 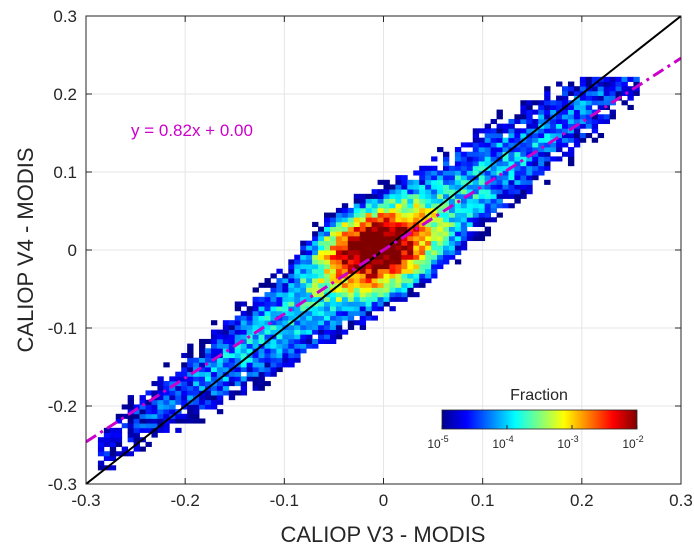 I want to click on x-tick-label: 0.1, so click(x=483, y=500).